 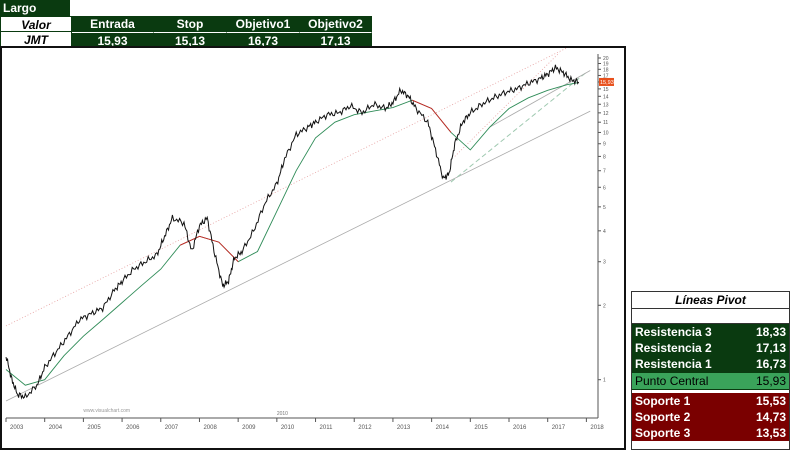 I want to click on x-tick-label: 2008, so click(x=210, y=428).